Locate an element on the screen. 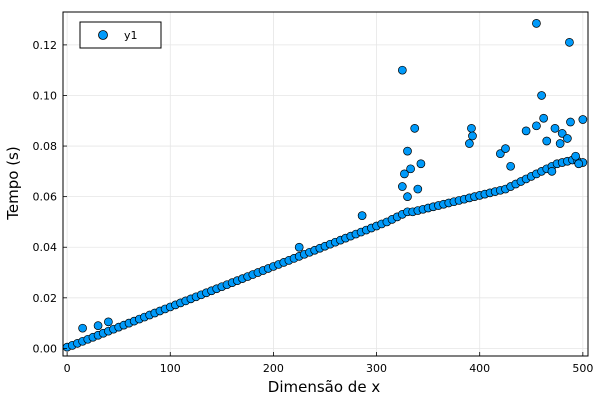 The height and width of the screenshot is (400, 600). y-tick-label: 0.12 is located at coordinates (45, 45).